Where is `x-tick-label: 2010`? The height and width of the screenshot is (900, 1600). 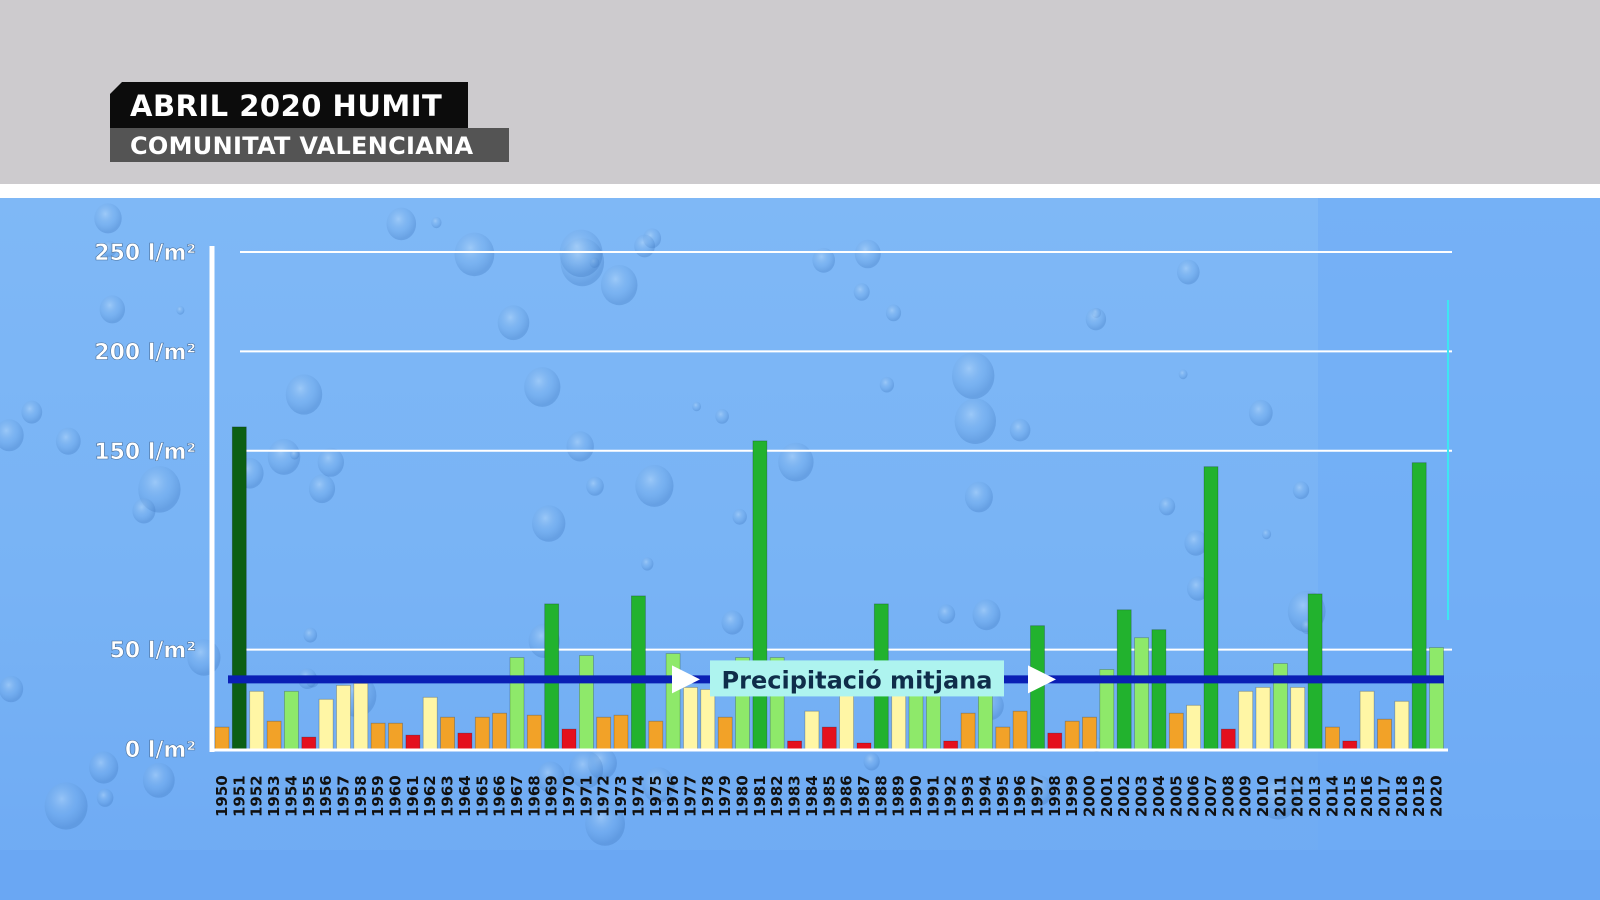 x-tick-label: 2010 is located at coordinates (1263, 796).